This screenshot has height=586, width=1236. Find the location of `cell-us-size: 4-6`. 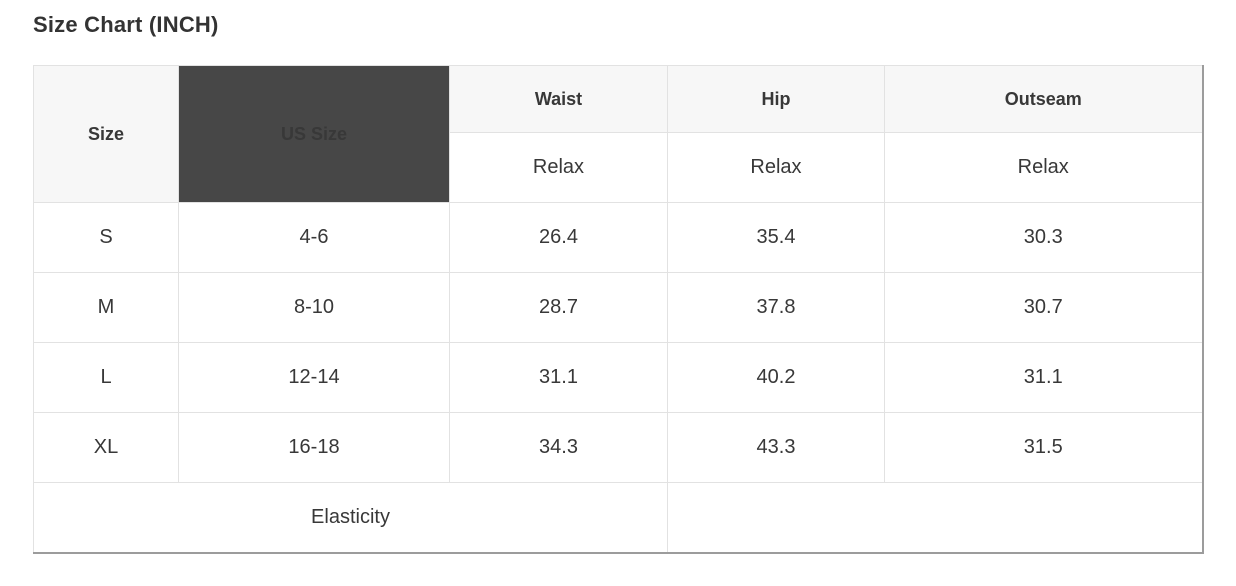

cell-us-size: 4-6 is located at coordinates (314, 237).